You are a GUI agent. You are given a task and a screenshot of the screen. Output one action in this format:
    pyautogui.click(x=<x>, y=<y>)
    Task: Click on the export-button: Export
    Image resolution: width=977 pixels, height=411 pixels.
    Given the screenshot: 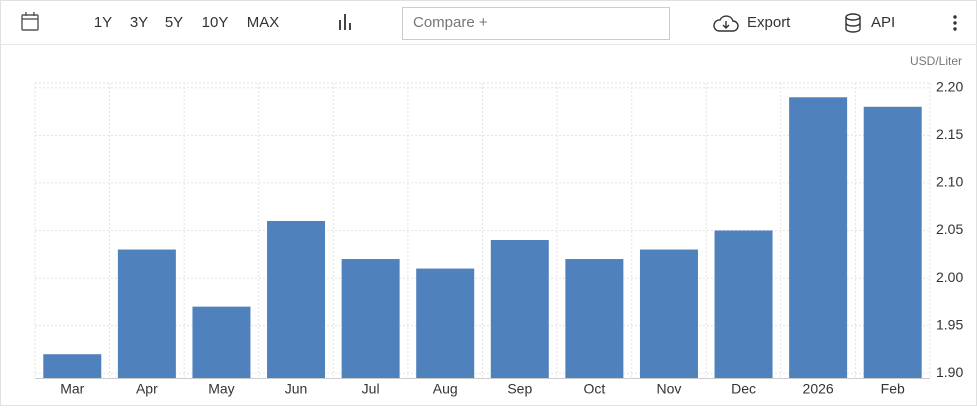 What is the action you would take?
    pyautogui.click(x=769, y=22)
    